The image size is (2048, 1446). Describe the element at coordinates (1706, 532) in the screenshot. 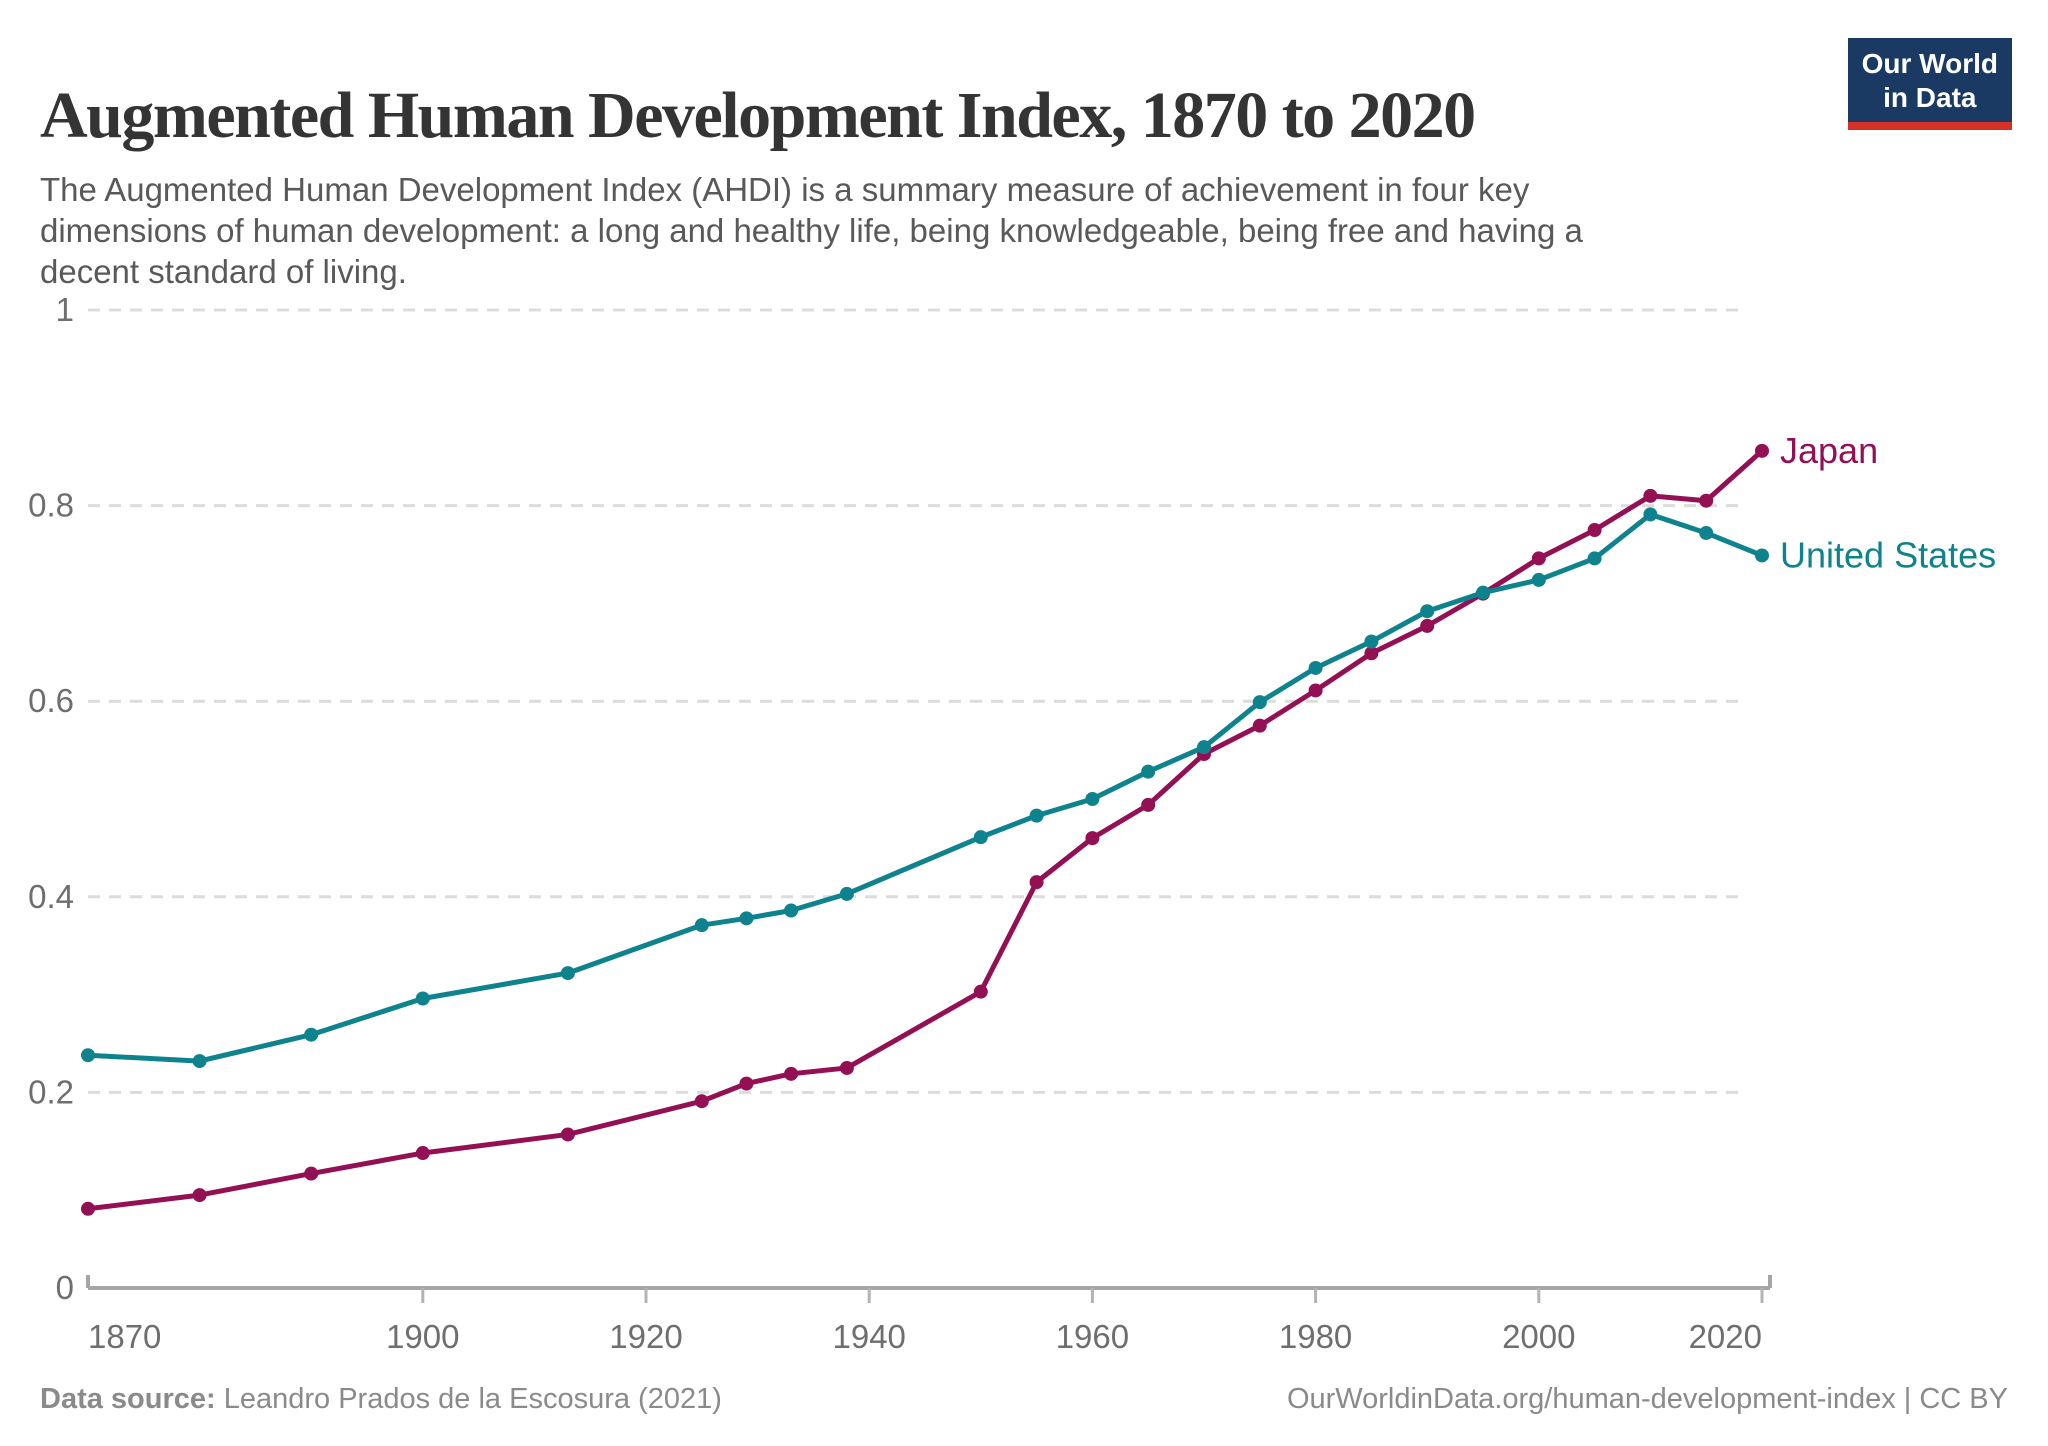

I see `series-point-1-2015` at that location.